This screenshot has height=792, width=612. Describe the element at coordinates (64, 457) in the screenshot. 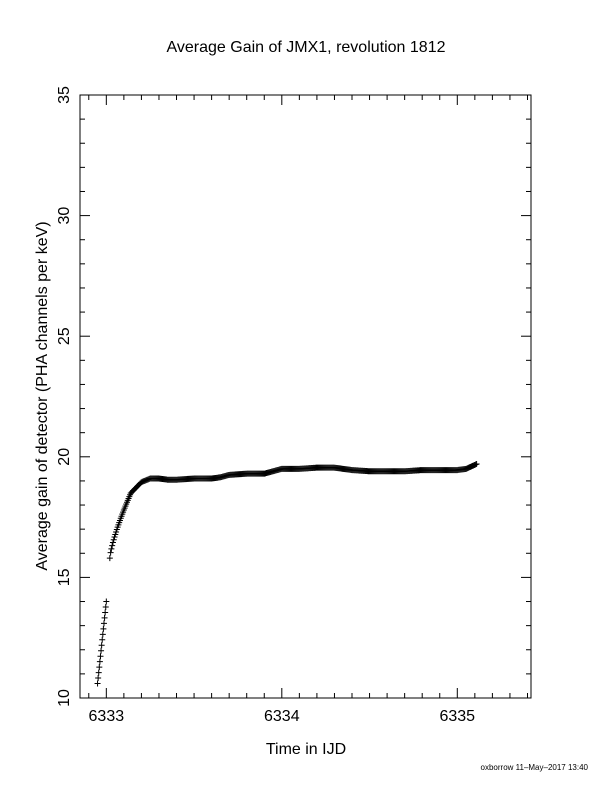

I see `y-tick-label: 20` at that location.